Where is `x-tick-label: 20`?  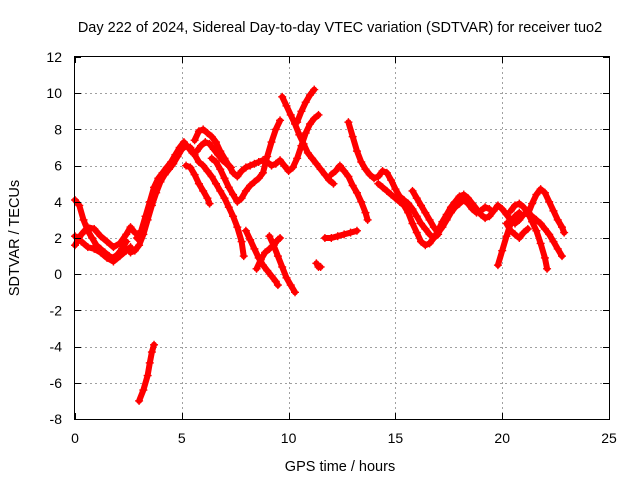
x-tick-label: 20 is located at coordinates (502, 438).